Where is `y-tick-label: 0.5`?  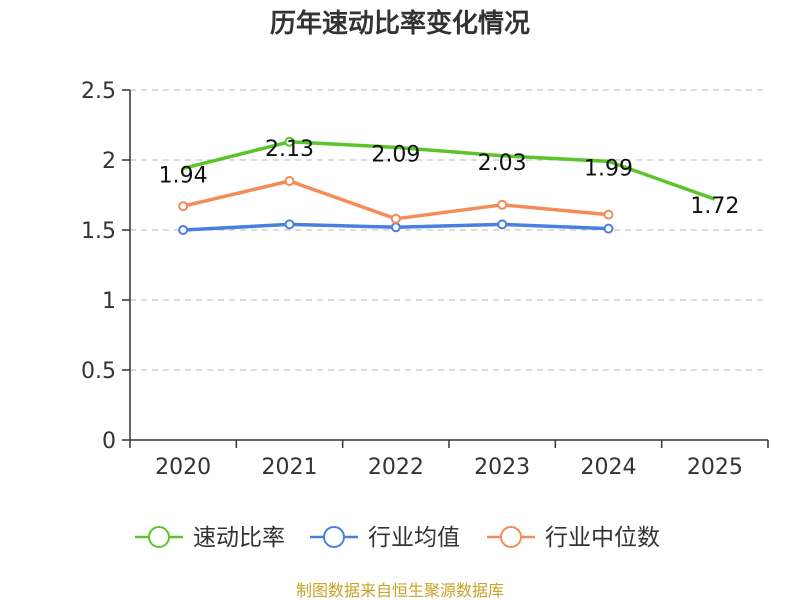 y-tick-label: 0.5 is located at coordinates (98, 371).